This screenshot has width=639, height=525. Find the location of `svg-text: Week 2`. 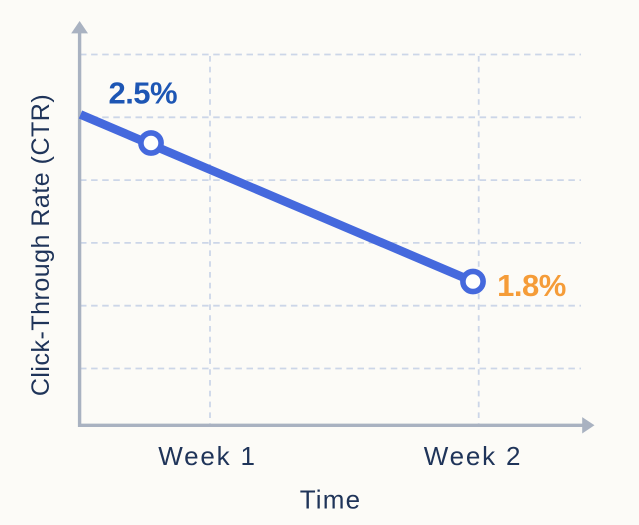

svg-text: Week 2 is located at coordinates (473, 456).